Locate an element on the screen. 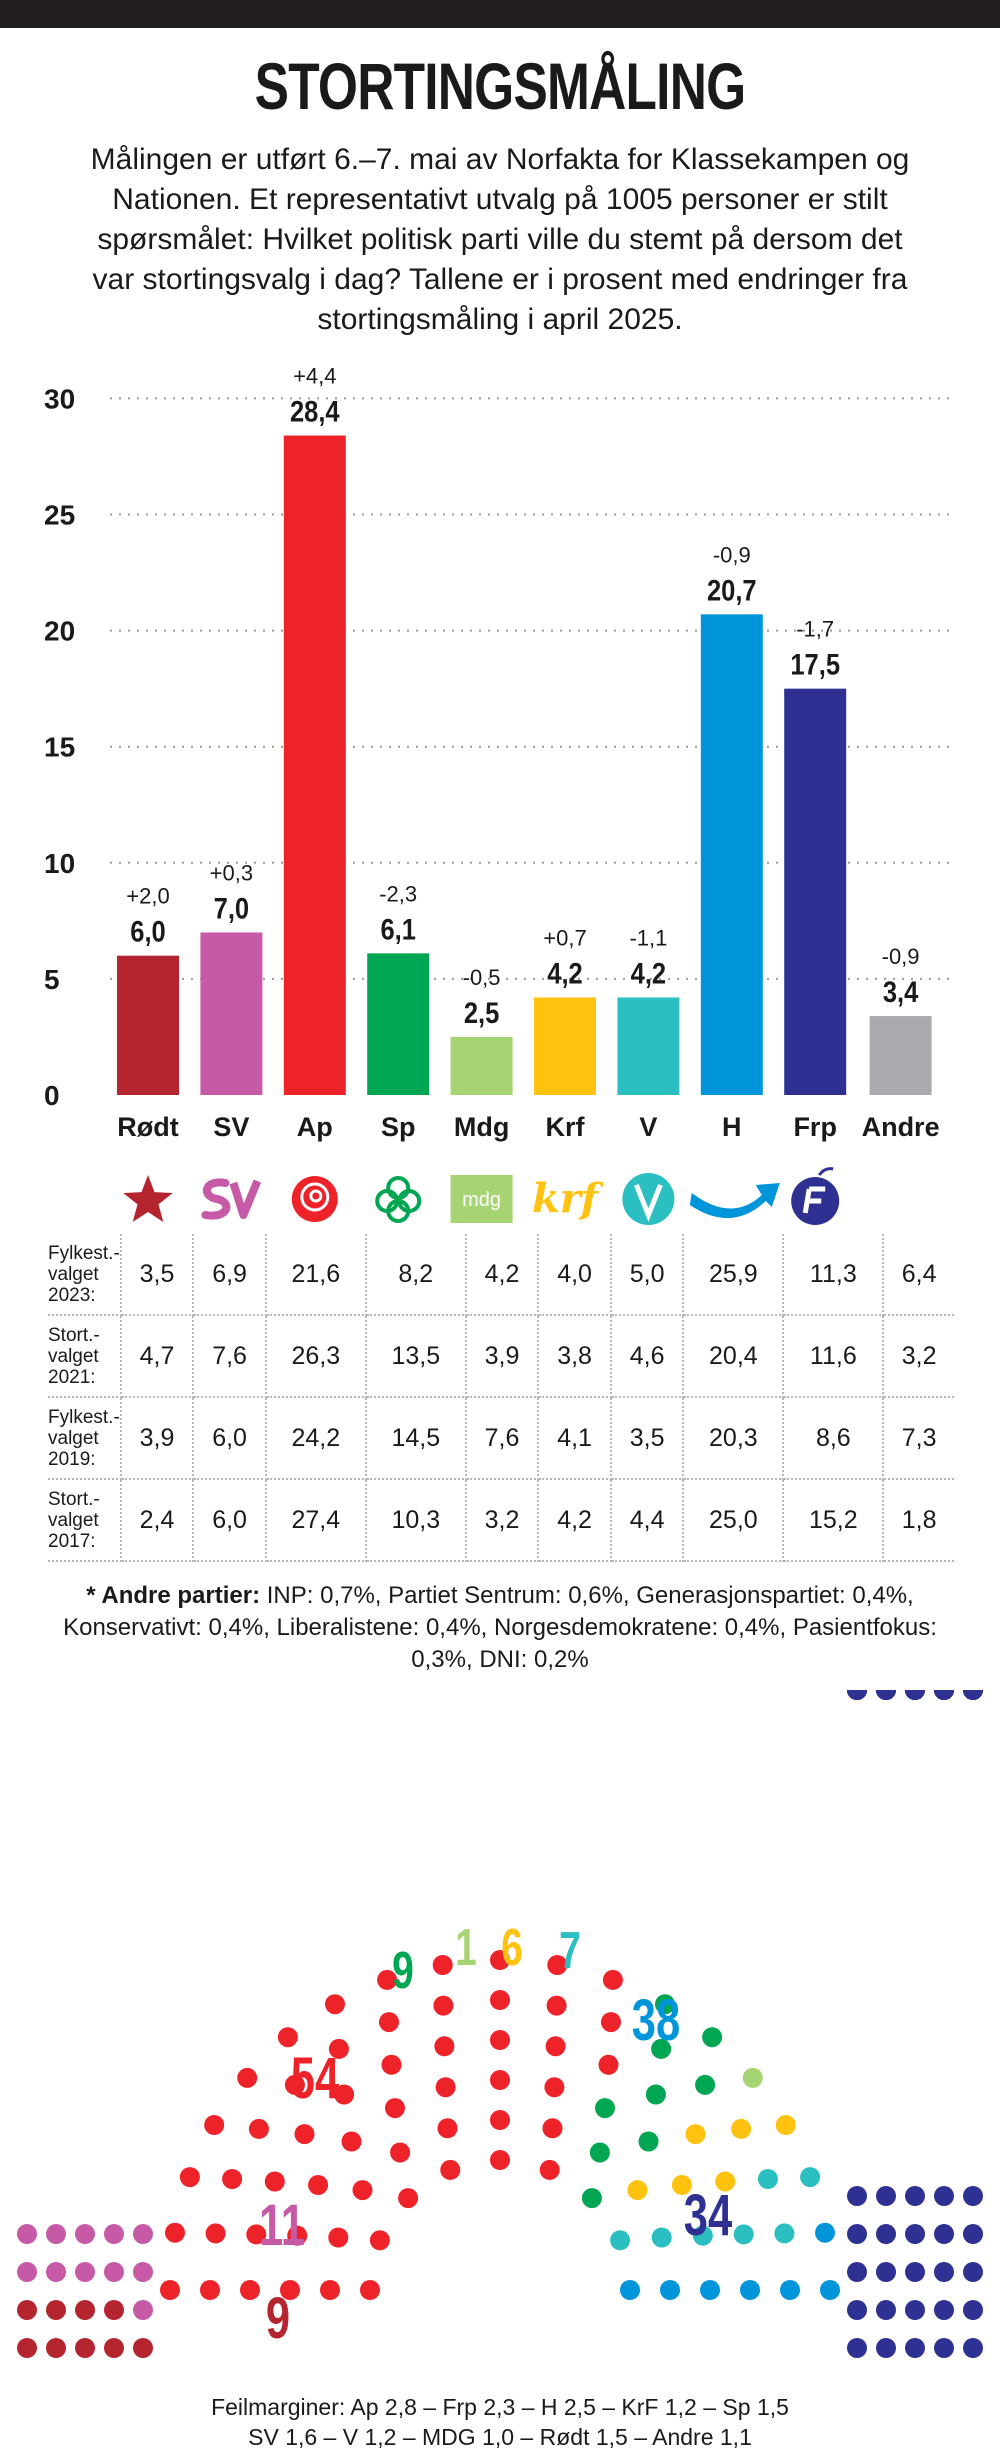  table-cell: 11,6 is located at coordinates (834, 1356).